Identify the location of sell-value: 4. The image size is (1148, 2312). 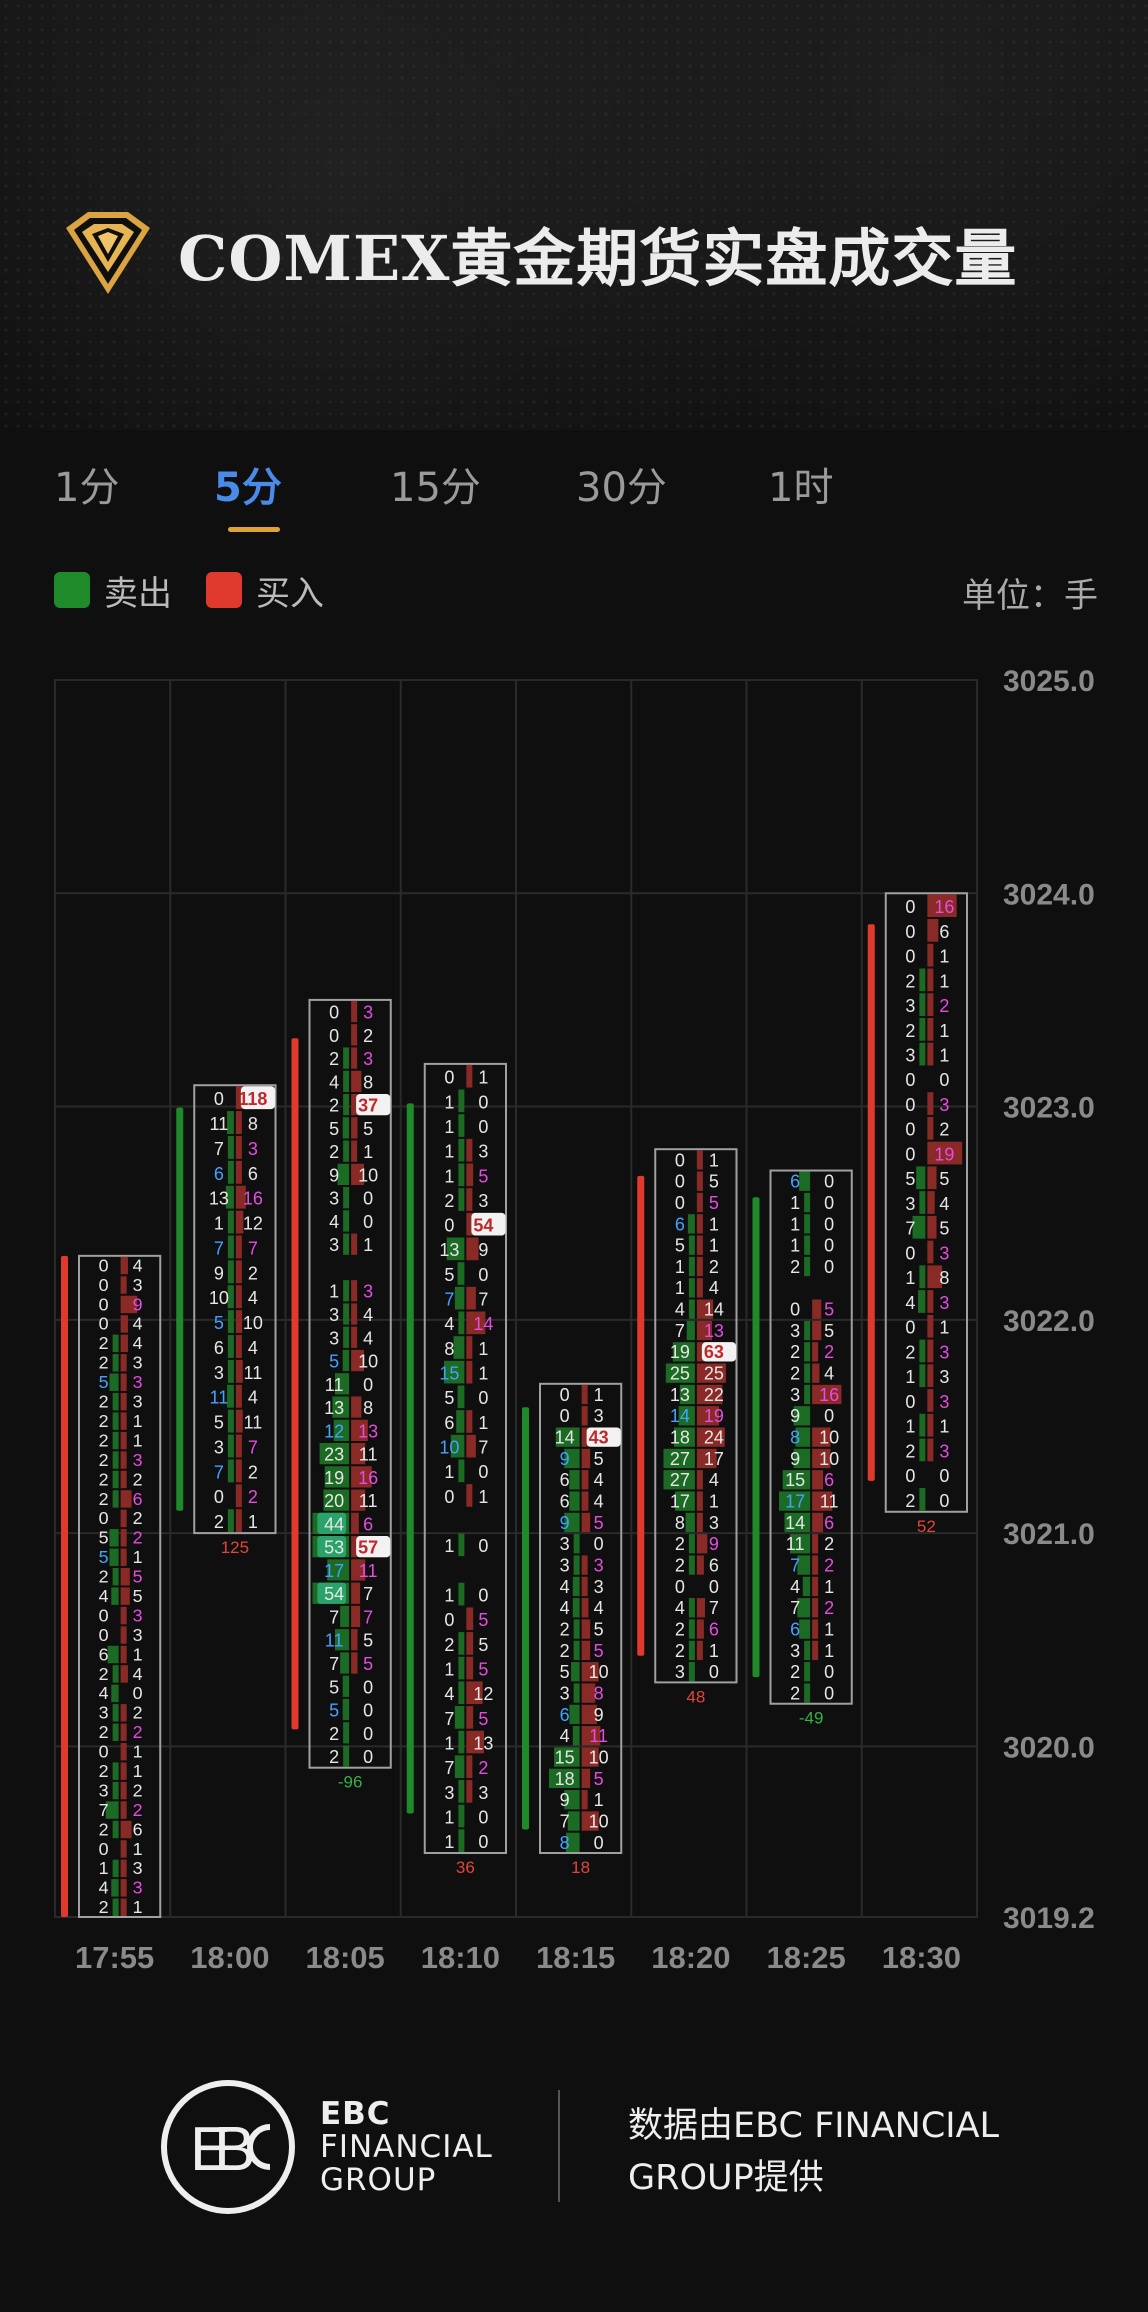
(449, 1694).